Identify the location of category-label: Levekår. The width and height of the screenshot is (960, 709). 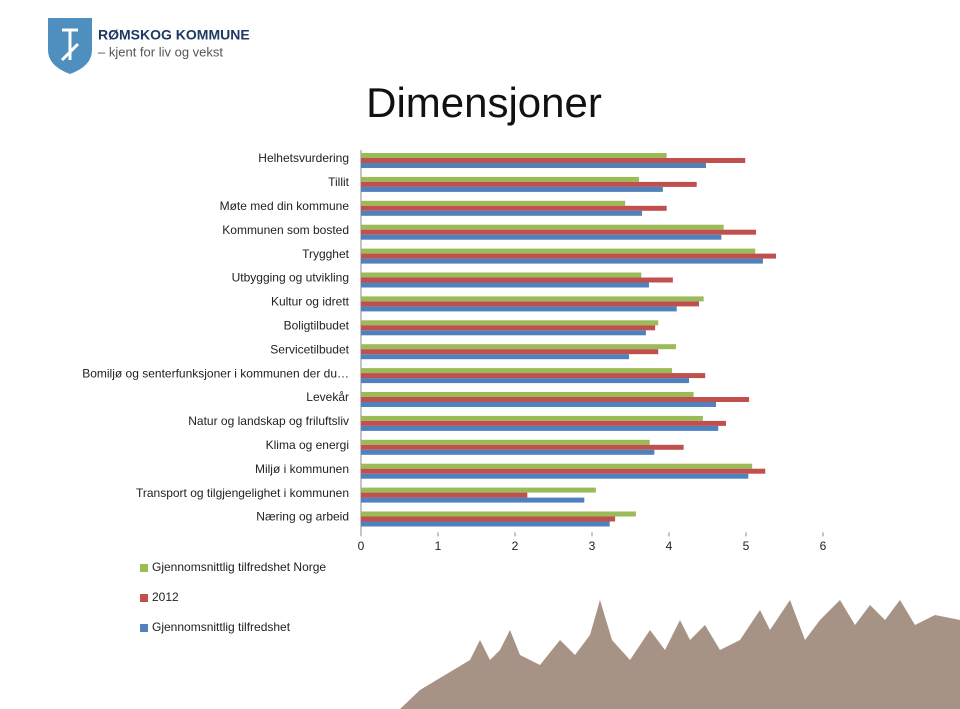
(327, 397).